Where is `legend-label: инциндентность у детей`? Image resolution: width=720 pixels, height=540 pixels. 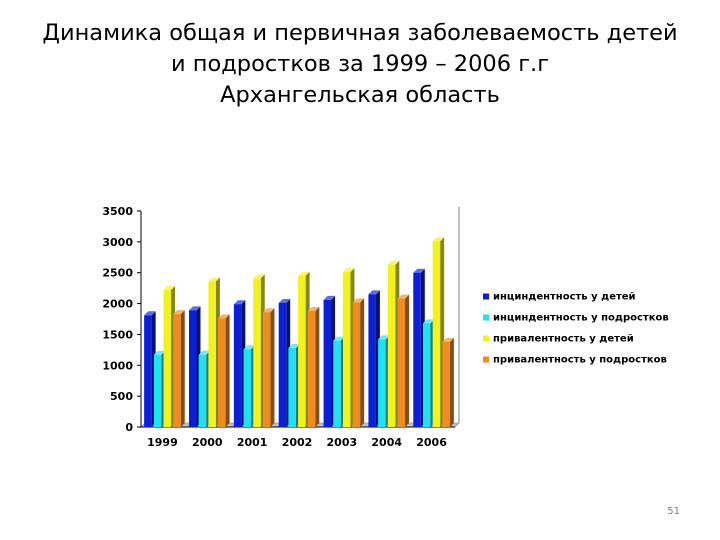
legend-label: инциндентность у детей is located at coordinates (564, 297).